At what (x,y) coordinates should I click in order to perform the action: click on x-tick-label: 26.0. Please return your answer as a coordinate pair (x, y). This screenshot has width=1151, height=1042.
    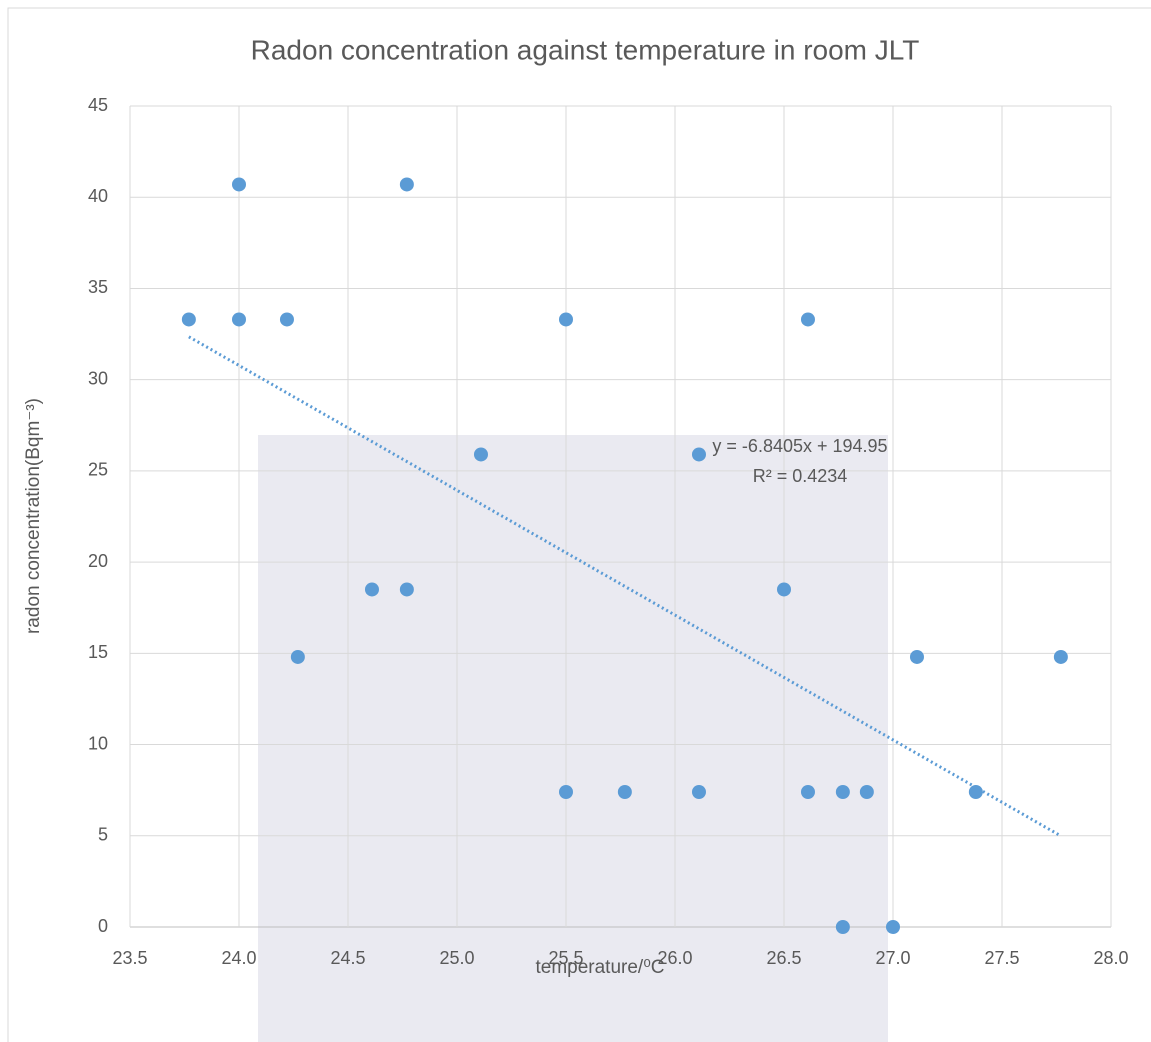
    Looking at the image, I should click on (674, 958).